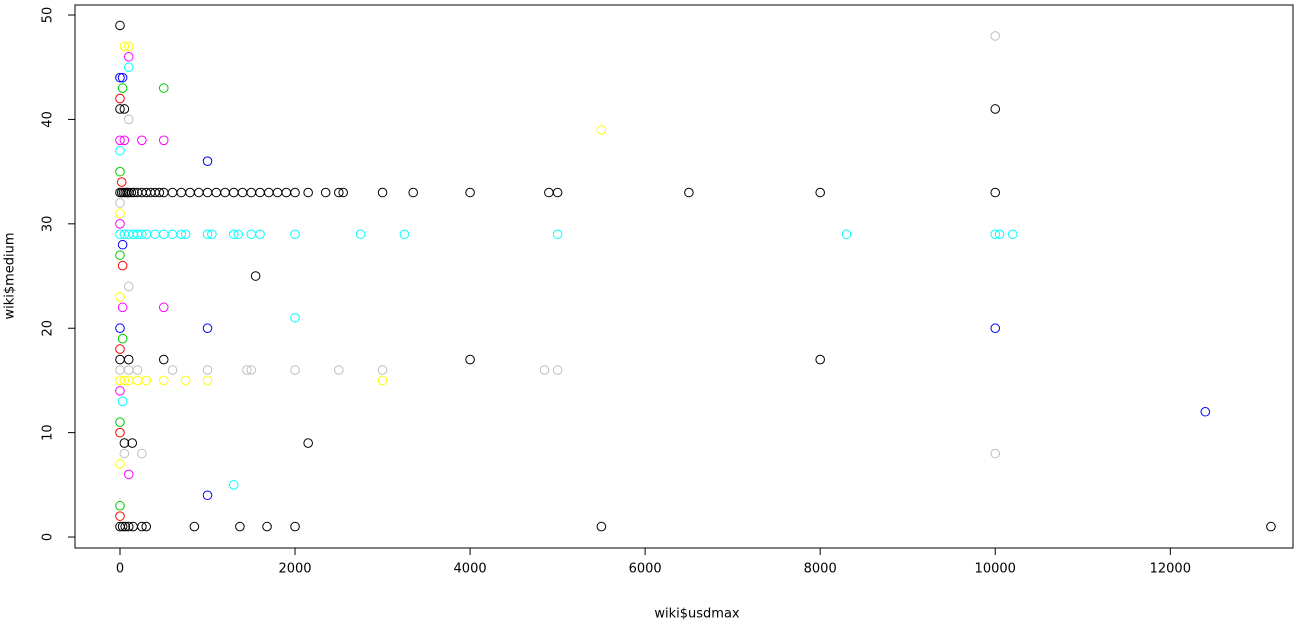 Image resolution: width=1294 pixels, height=631 pixels. What do you see at coordinates (48, 432) in the screenshot?
I see `y-tick-label: 10` at bounding box center [48, 432].